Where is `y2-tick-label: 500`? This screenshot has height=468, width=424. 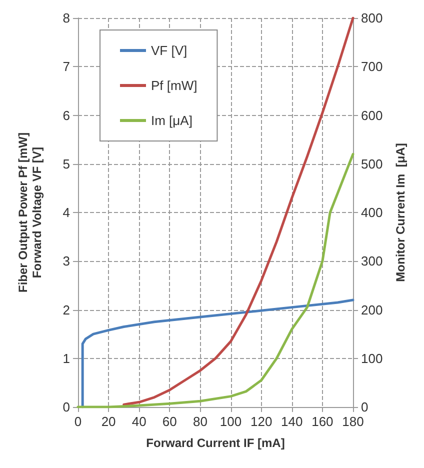 y2-tick-label: 500 is located at coordinates (372, 164).